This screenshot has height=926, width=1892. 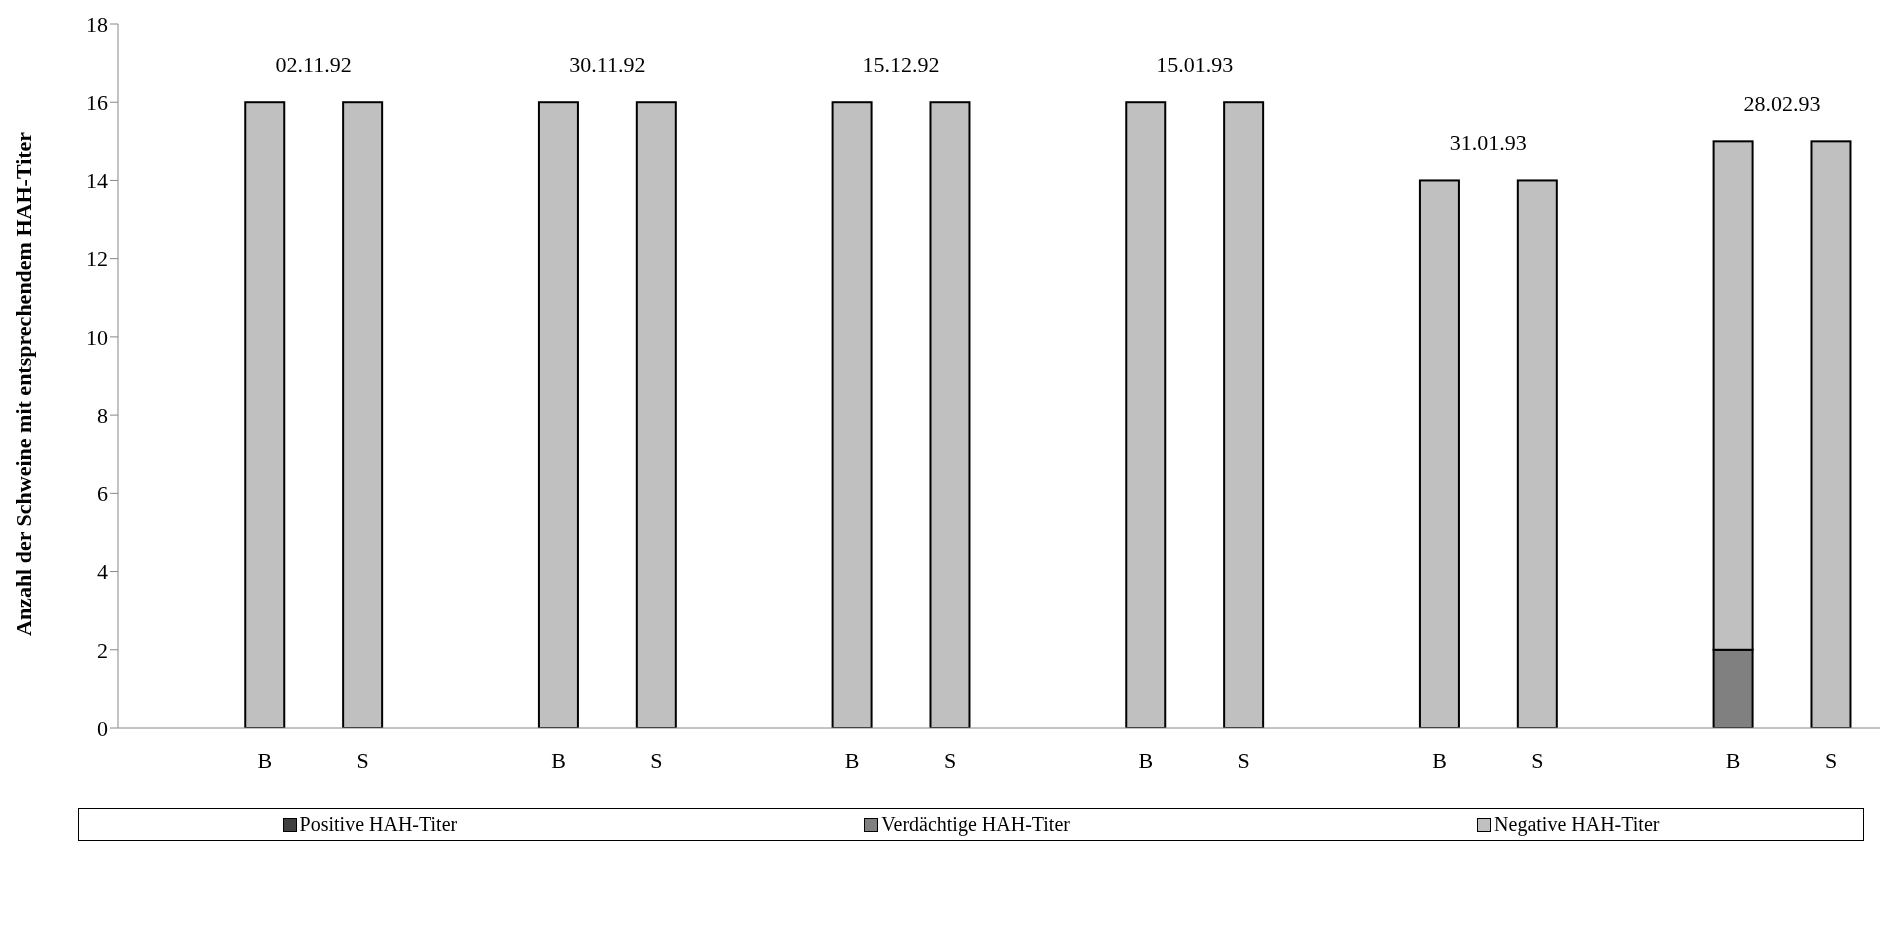 What do you see at coordinates (975, 824) in the screenshot?
I see `legend-label: Verdächtige HAH-Titer` at bounding box center [975, 824].